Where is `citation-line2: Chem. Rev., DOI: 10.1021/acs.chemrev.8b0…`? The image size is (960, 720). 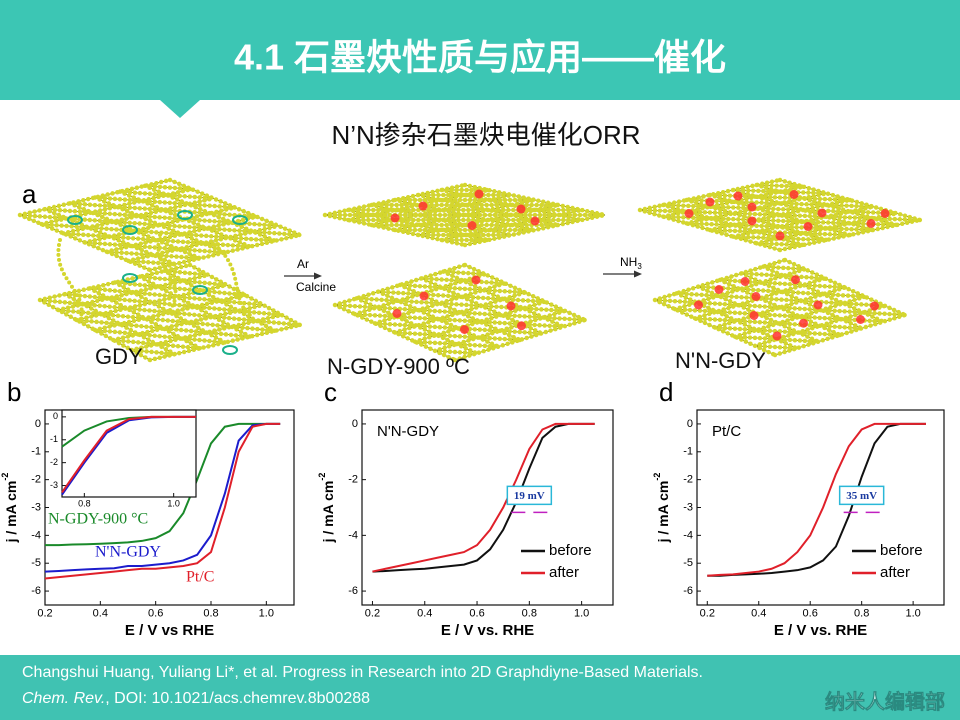
citation-line2: Chem. Rev., DOI: 10.1021/acs.chemrev.8b0… is located at coordinates (196, 698).